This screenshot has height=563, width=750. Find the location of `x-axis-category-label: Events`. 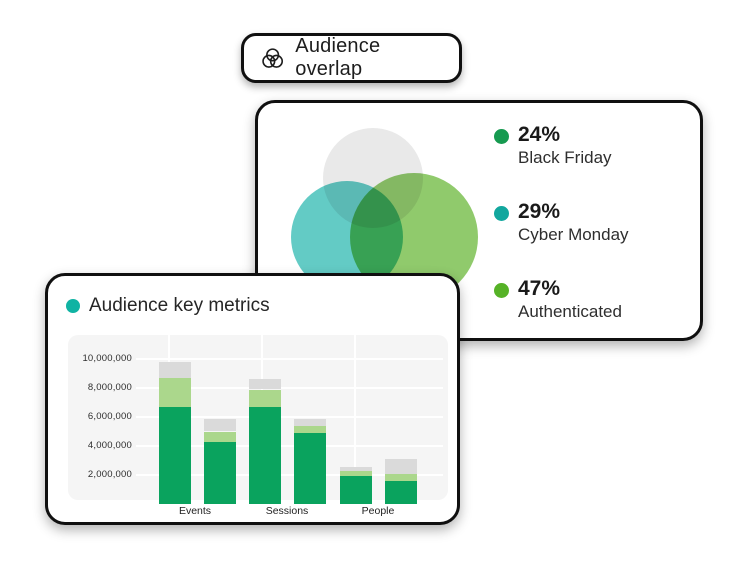

x-axis-category-label: Events is located at coordinates (195, 511).